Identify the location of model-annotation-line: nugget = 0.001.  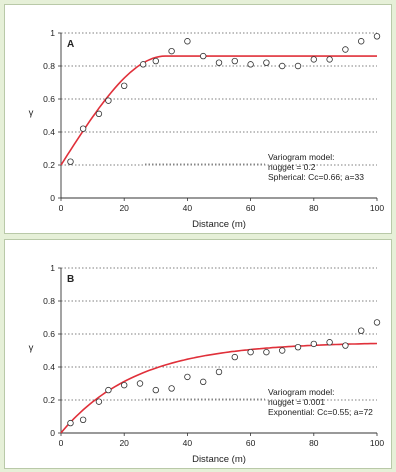
(296, 402).